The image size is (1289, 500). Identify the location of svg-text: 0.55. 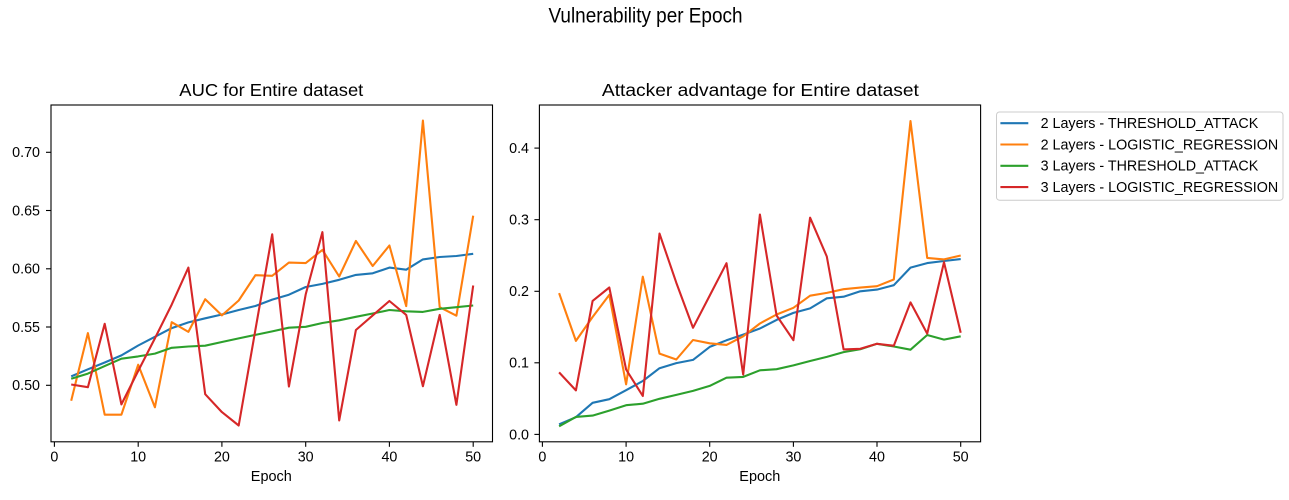
(26, 328).